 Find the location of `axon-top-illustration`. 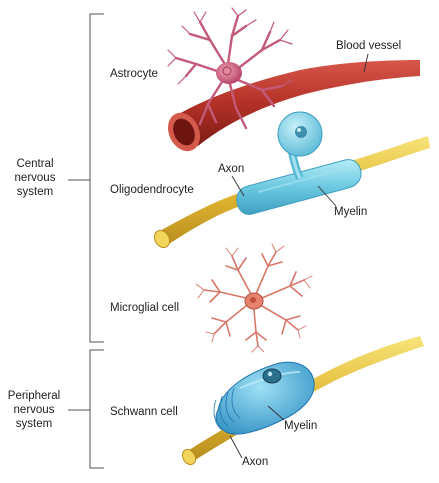

axon-top-illustration is located at coordinates (291, 192).